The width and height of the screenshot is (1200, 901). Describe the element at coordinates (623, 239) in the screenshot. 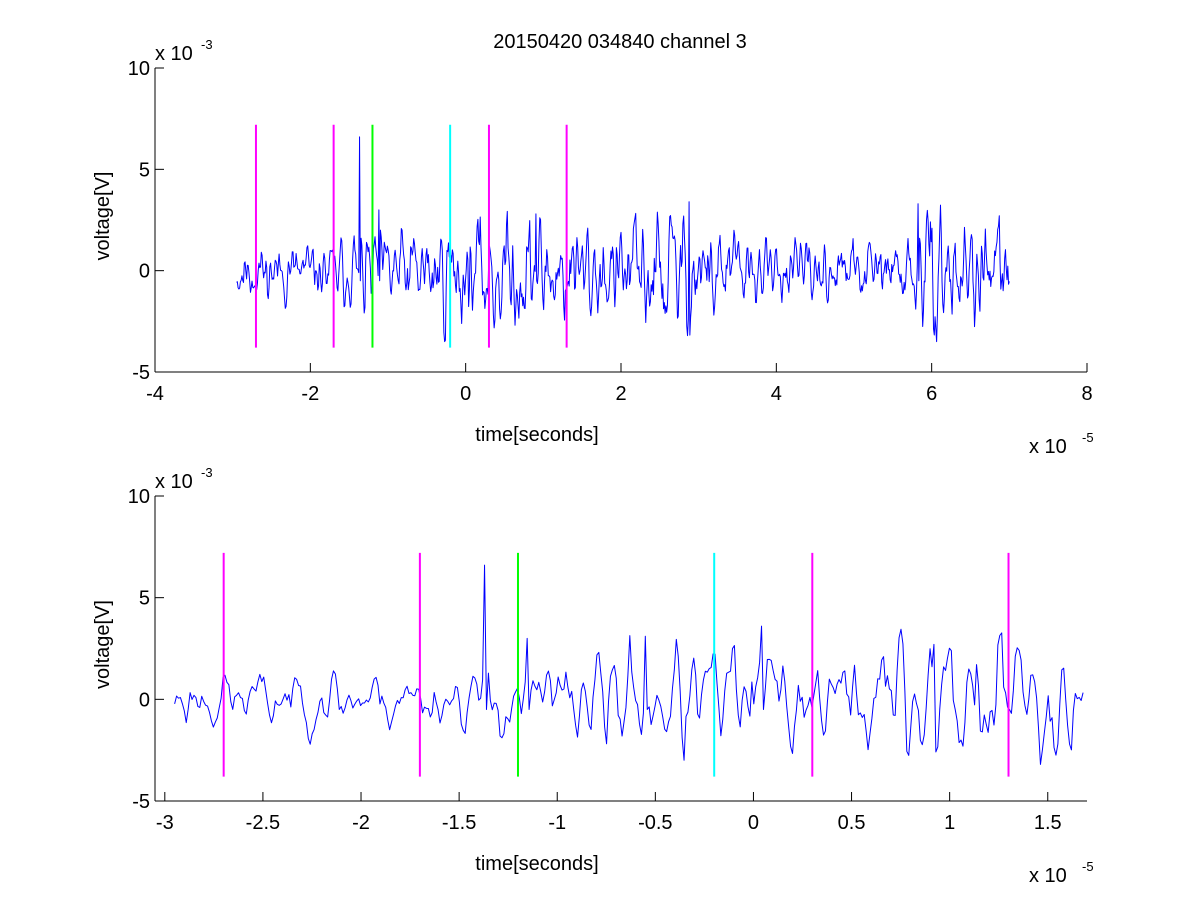

I see `signal-trace` at that location.